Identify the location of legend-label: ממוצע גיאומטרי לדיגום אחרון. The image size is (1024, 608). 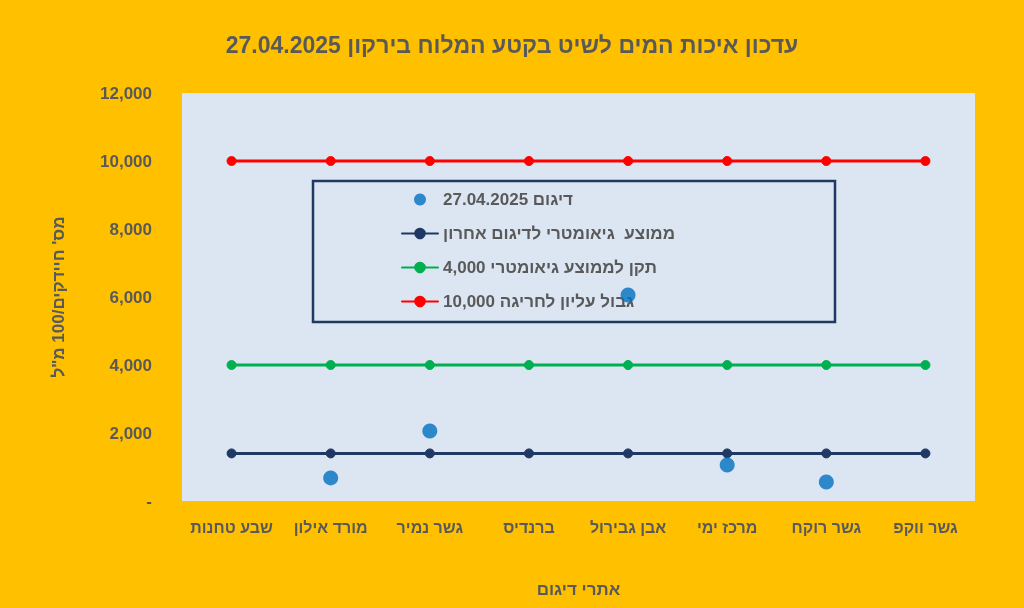
(559, 233).